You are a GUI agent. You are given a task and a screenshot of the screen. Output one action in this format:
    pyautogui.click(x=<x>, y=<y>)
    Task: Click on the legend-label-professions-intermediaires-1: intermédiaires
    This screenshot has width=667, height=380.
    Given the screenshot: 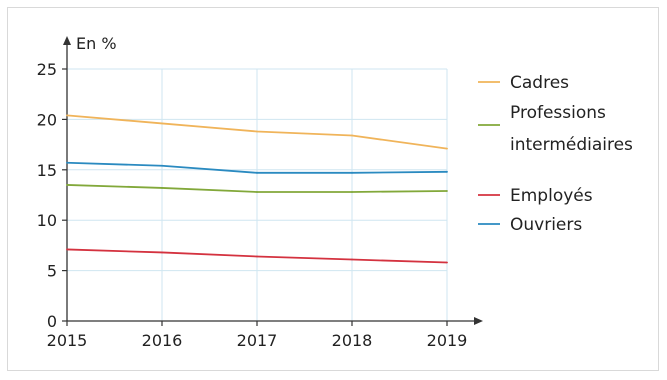 What is the action you would take?
    pyautogui.click(x=571, y=145)
    